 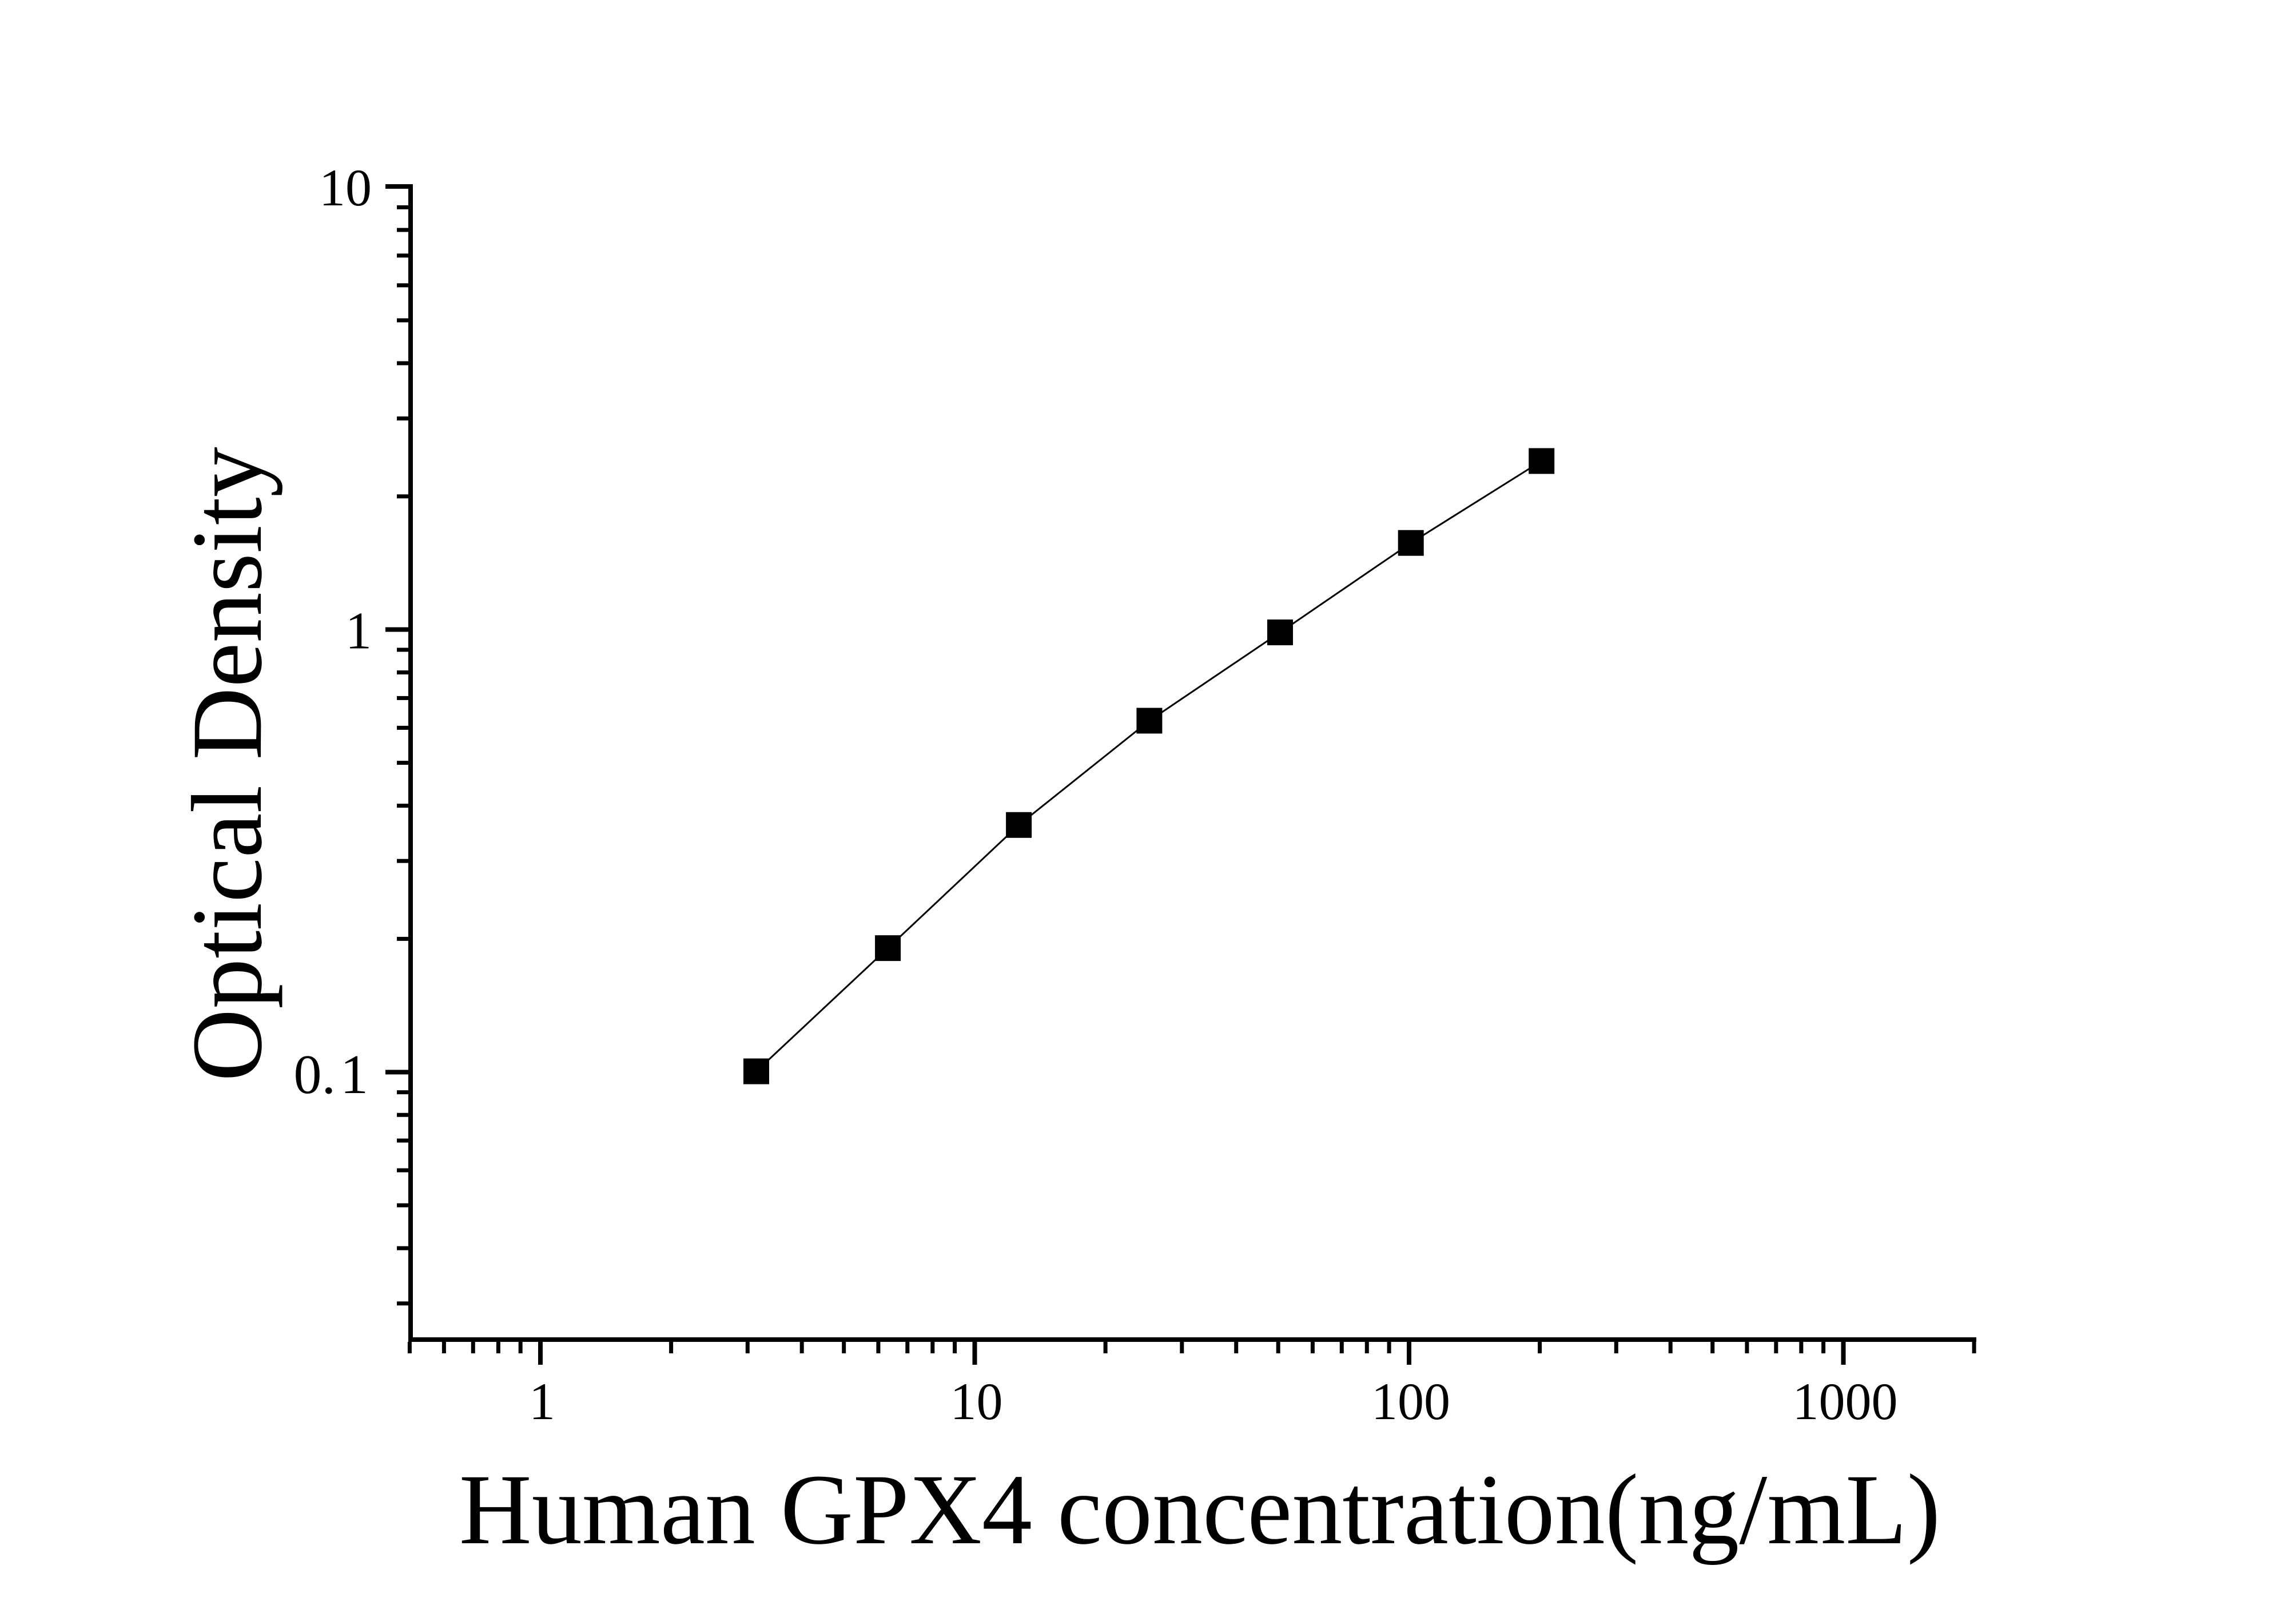 I want to click on svg-text: 100, so click(x=1410, y=1401).